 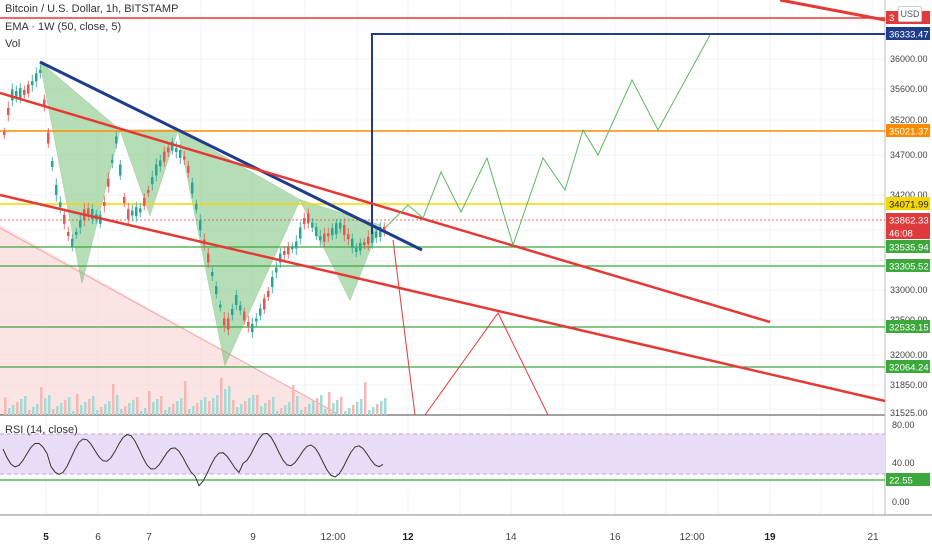 What do you see at coordinates (149, 537) in the screenshot?
I see `x-tick-2: 7` at bounding box center [149, 537].